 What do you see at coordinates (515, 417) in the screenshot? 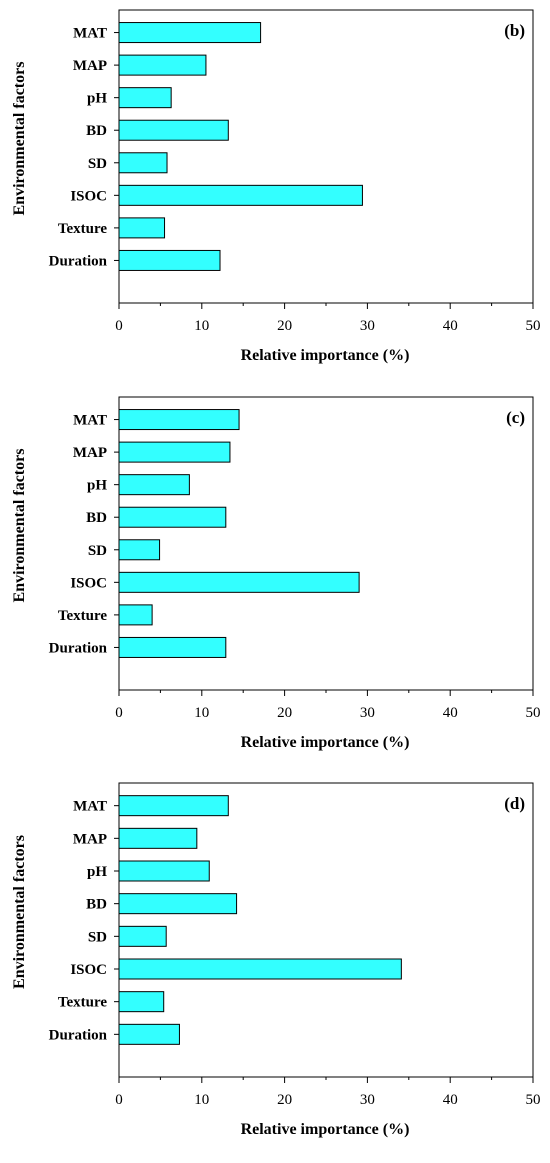
I see `panel-label: (c)` at bounding box center [515, 417].